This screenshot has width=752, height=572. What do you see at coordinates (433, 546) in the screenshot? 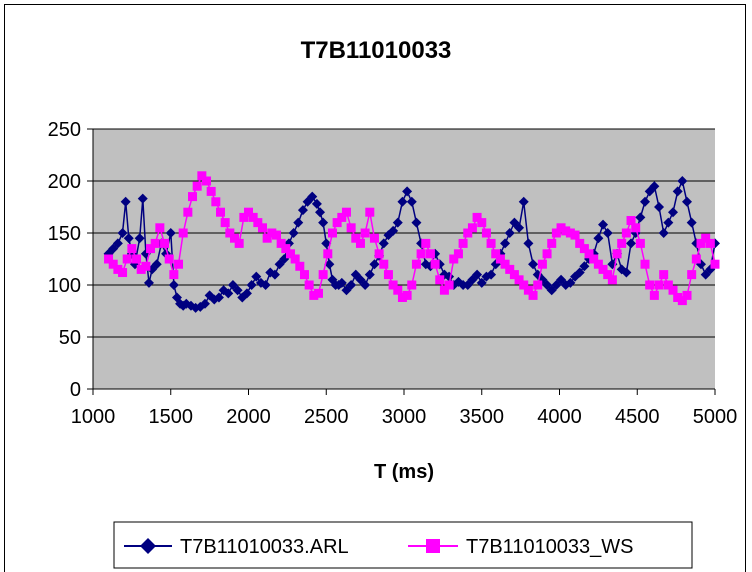
I see `legend-marker-ws` at bounding box center [433, 546].